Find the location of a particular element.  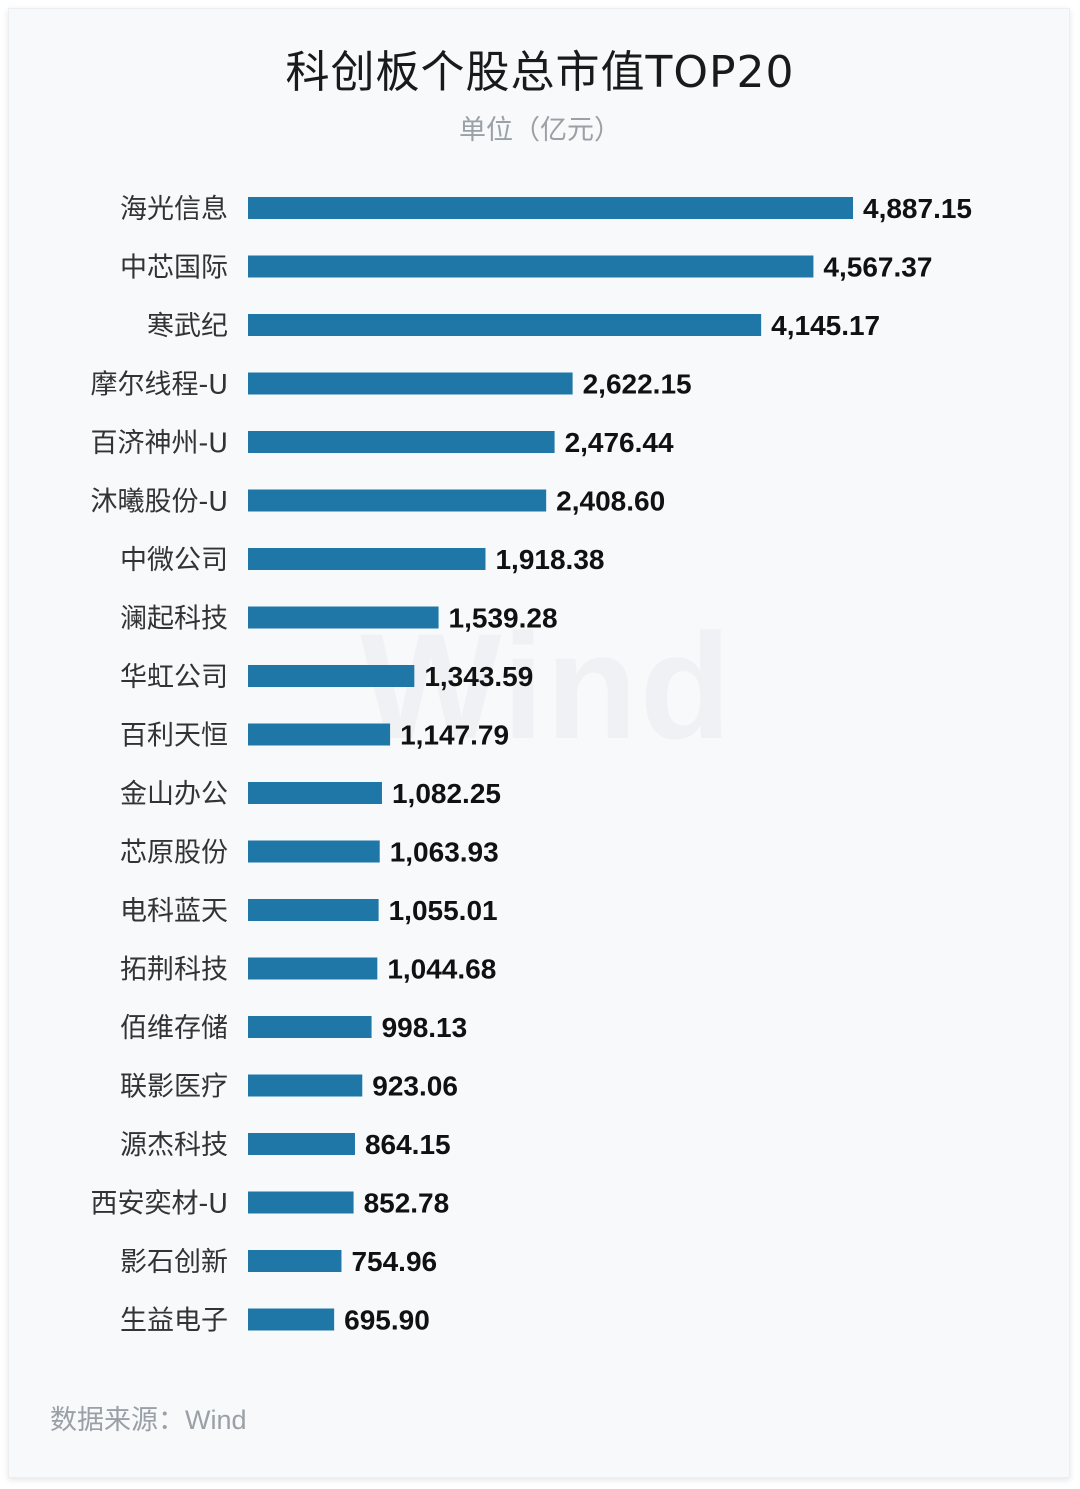

value-label: 852.78 is located at coordinates (407, 1203).